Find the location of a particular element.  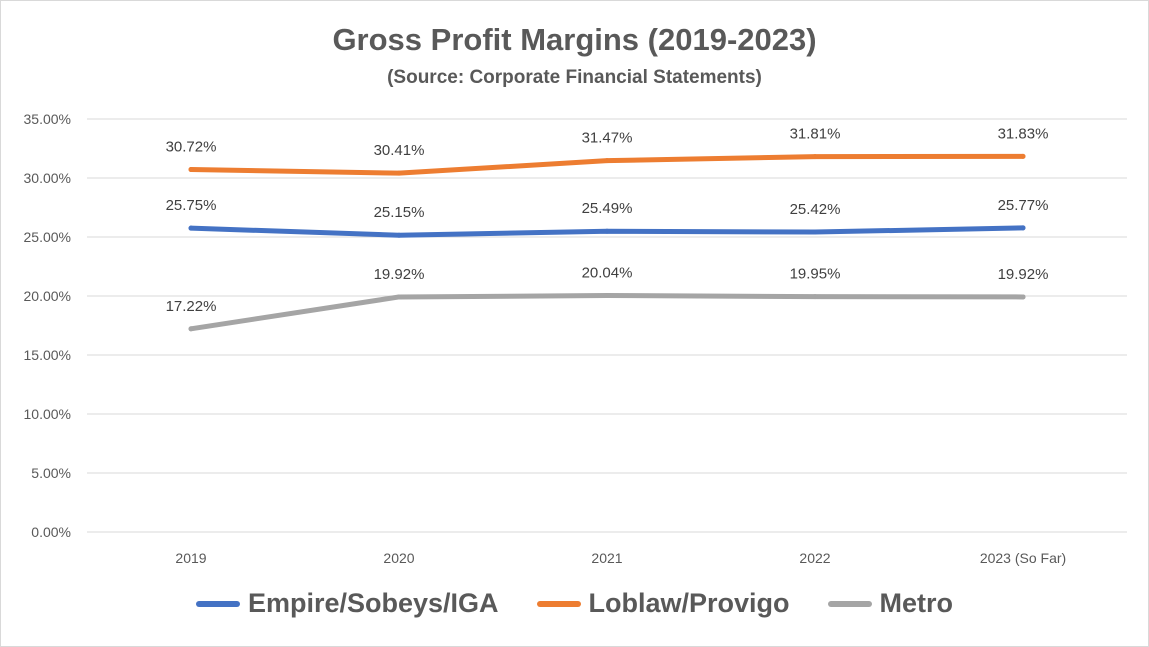

chart-subtitle: (Source: Corporate Financial Statements) is located at coordinates (574, 77).